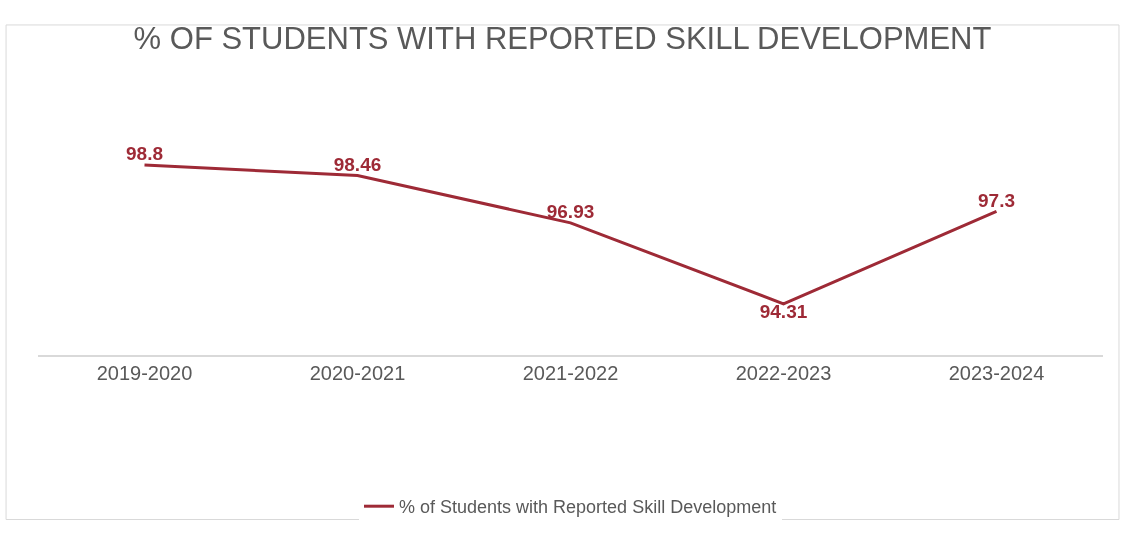  What do you see at coordinates (357, 373) in the screenshot?
I see `x-tick-label: 2020-2021` at bounding box center [357, 373].